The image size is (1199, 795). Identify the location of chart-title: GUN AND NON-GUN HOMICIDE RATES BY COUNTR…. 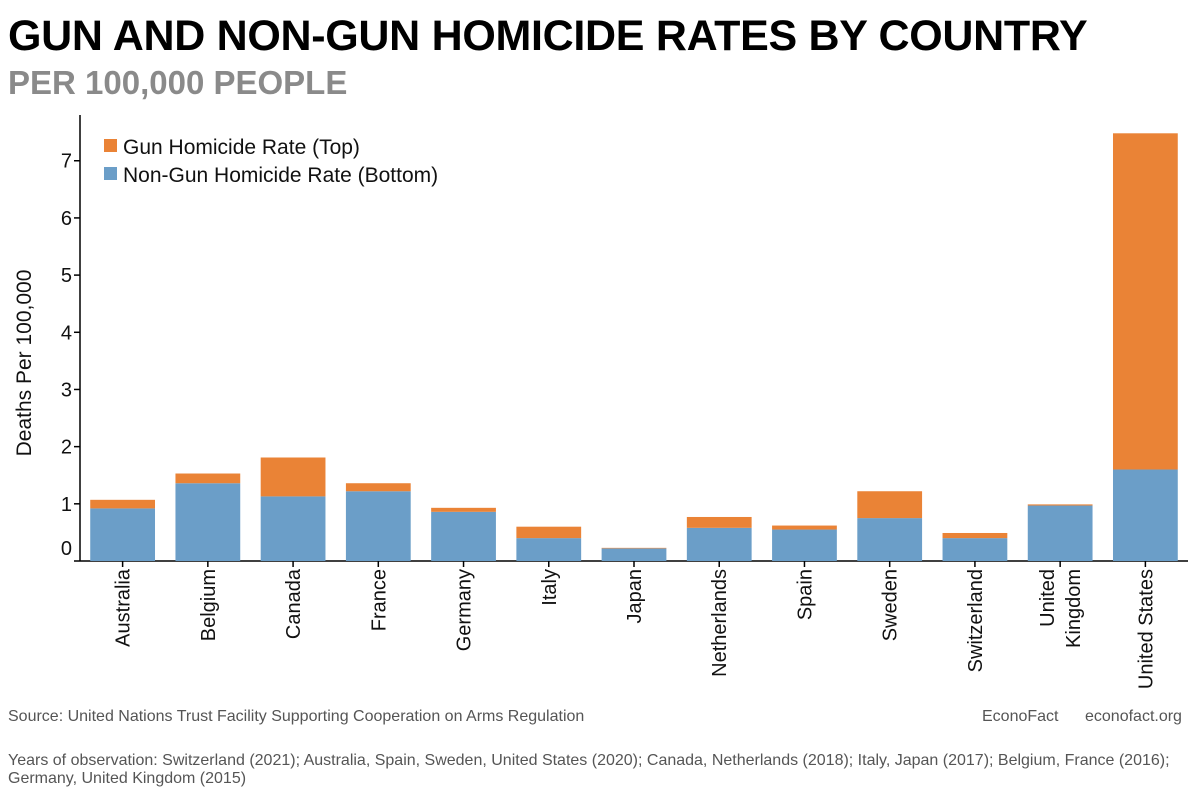
(548, 36).